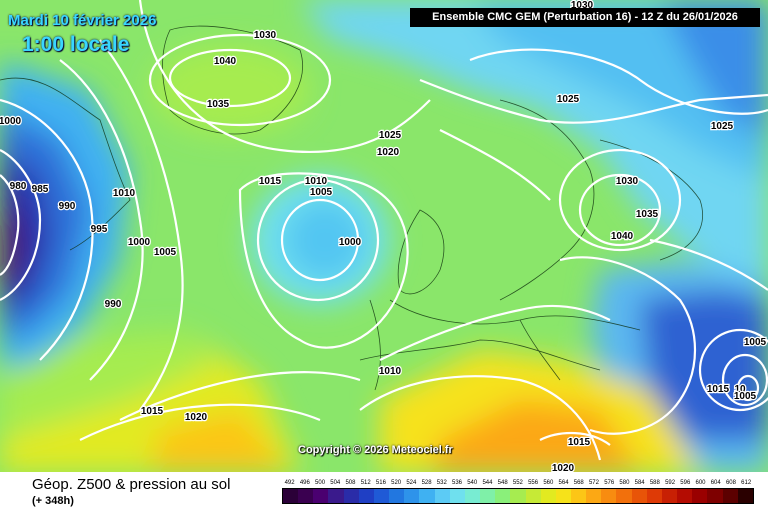 The height and width of the screenshot is (512, 768). What do you see at coordinates (685, 483) in the screenshot?
I see `scale-label: 596` at bounding box center [685, 483].